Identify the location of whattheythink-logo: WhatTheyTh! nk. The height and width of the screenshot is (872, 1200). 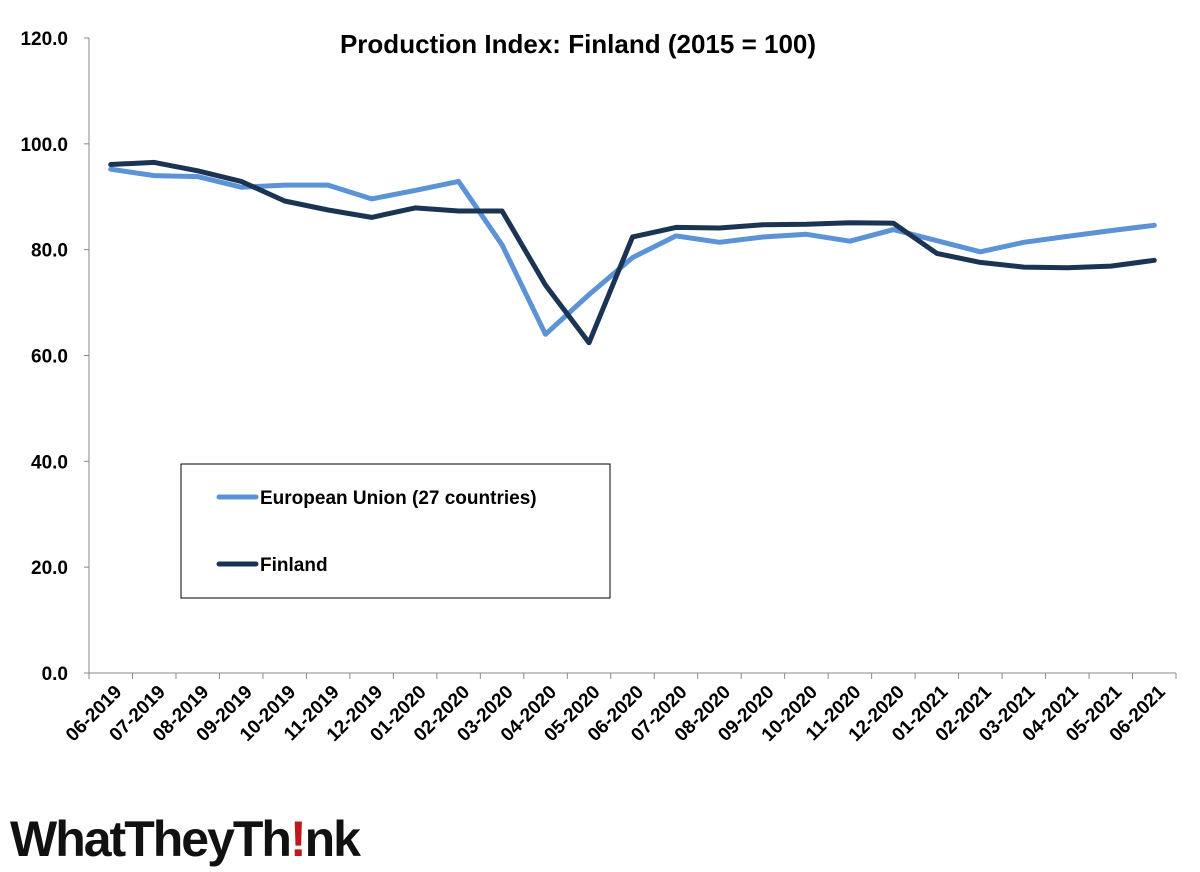
(185, 833).